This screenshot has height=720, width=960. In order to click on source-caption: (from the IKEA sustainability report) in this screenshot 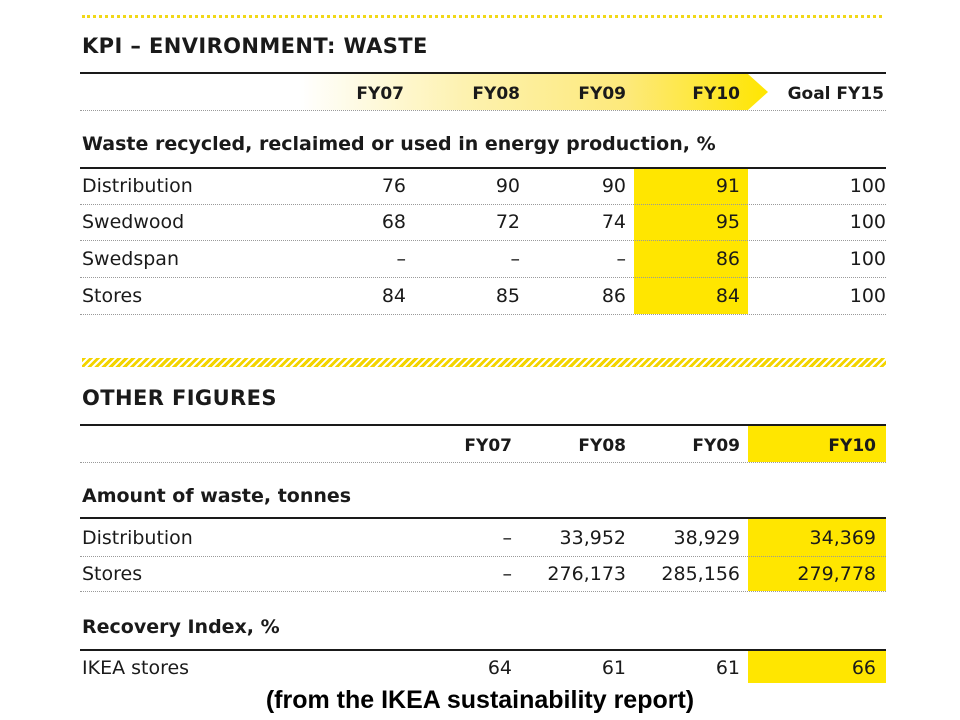, I will do `click(480, 700)`.